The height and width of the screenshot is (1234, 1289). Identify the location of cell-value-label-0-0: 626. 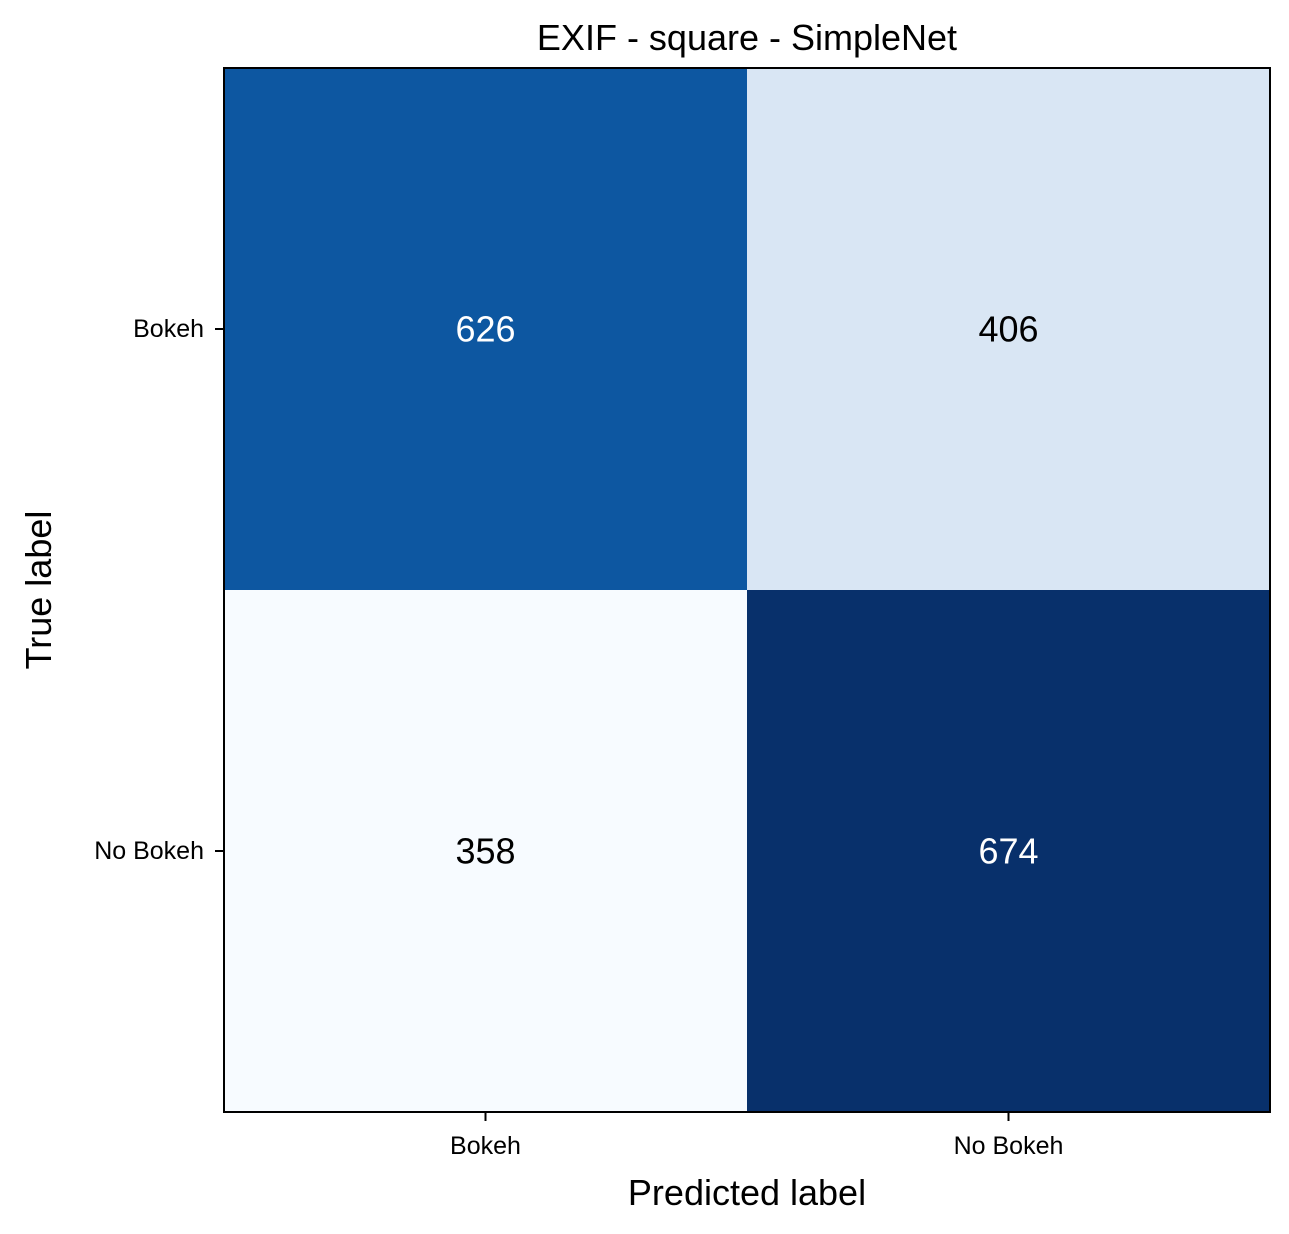
(485, 329).